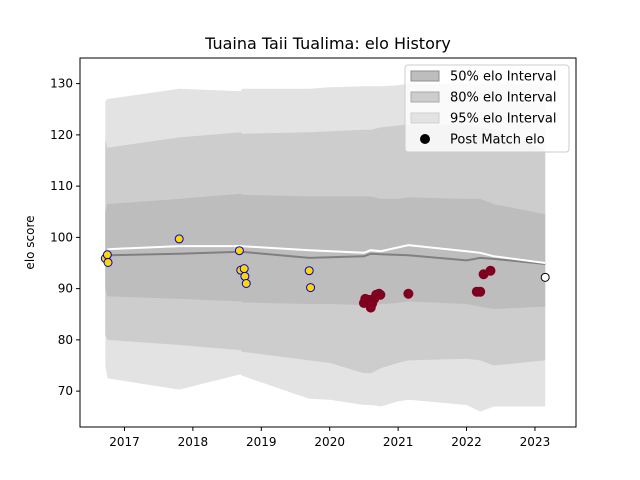 Image resolution: width=640 pixels, height=480 pixels. I want to click on y-tick-label: 80, so click(65, 340).